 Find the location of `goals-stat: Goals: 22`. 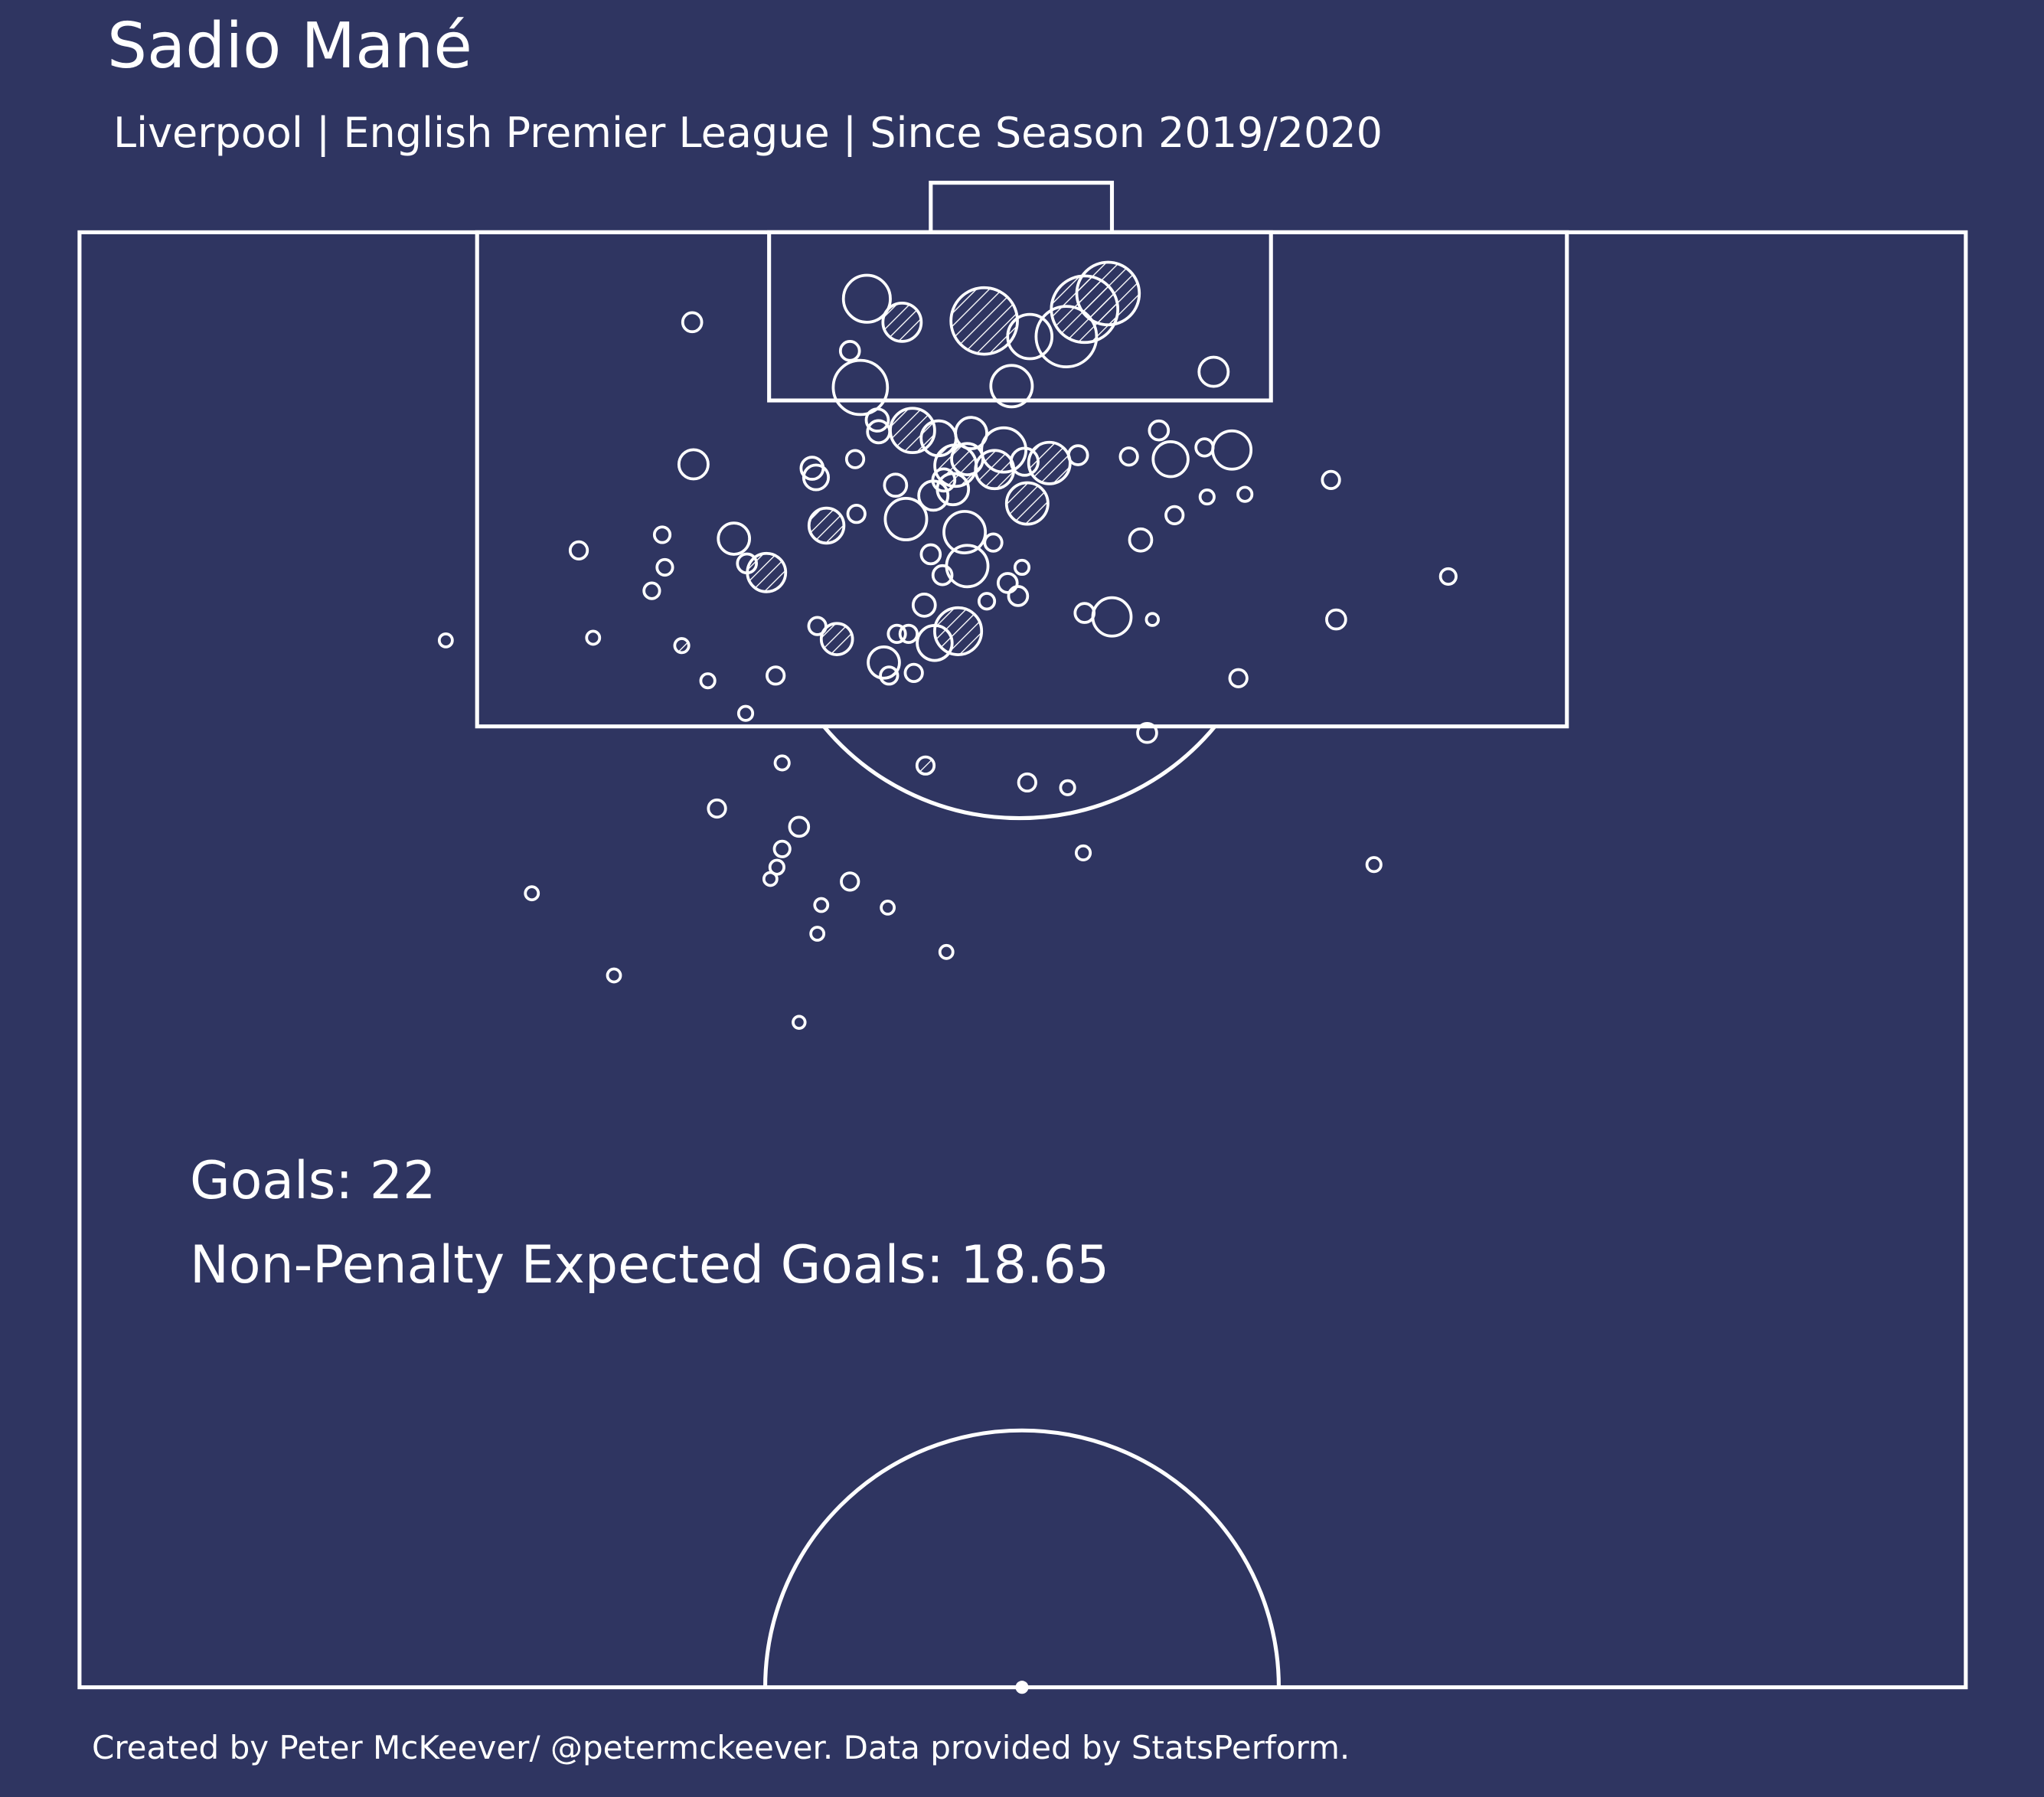

goals-stat: Goals: 22 is located at coordinates (313, 1181).